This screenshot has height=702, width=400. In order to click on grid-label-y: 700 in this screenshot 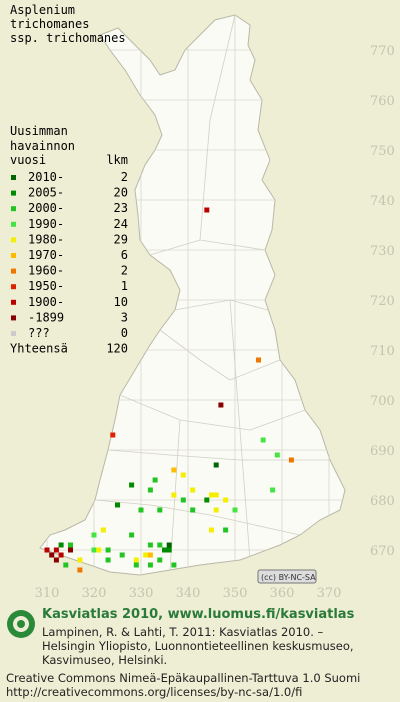, I will do `click(382, 401)`.